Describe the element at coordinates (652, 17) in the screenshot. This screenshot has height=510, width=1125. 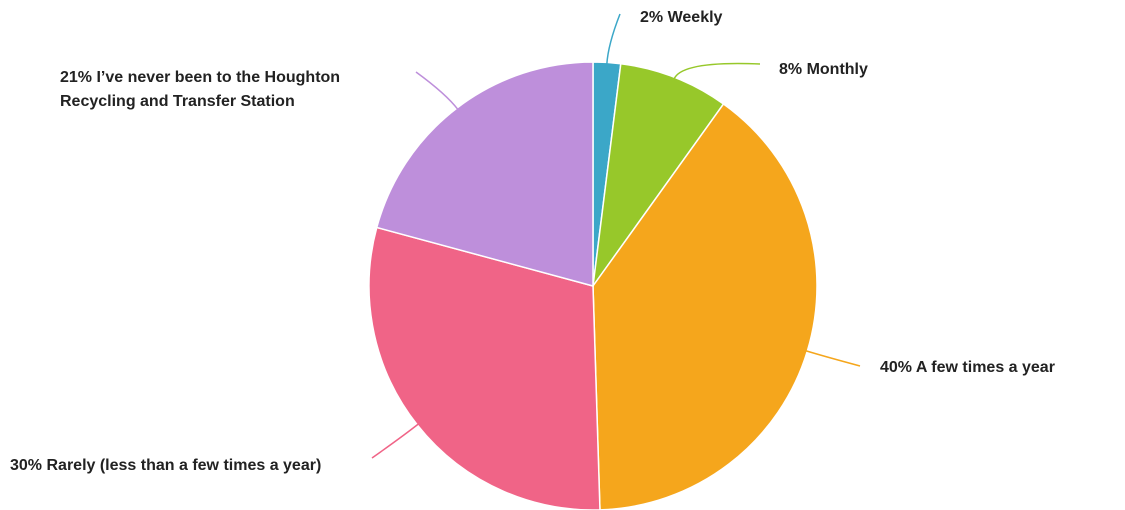
I see `value-label: 2%` at that location.